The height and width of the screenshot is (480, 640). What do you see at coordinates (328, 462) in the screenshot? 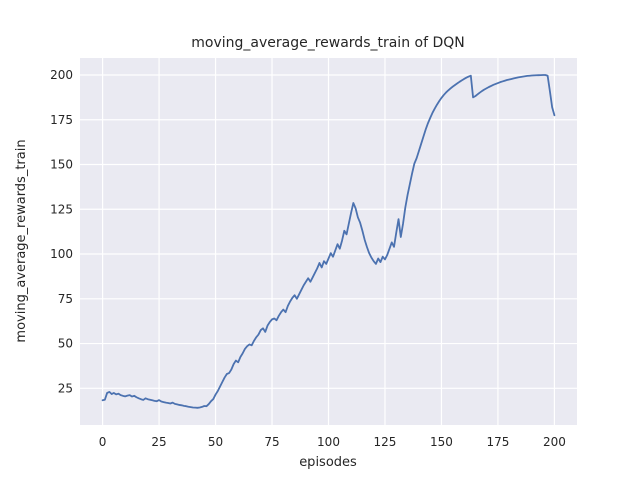
I see `x-axis-label: episodes` at bounding box center [328, 462].